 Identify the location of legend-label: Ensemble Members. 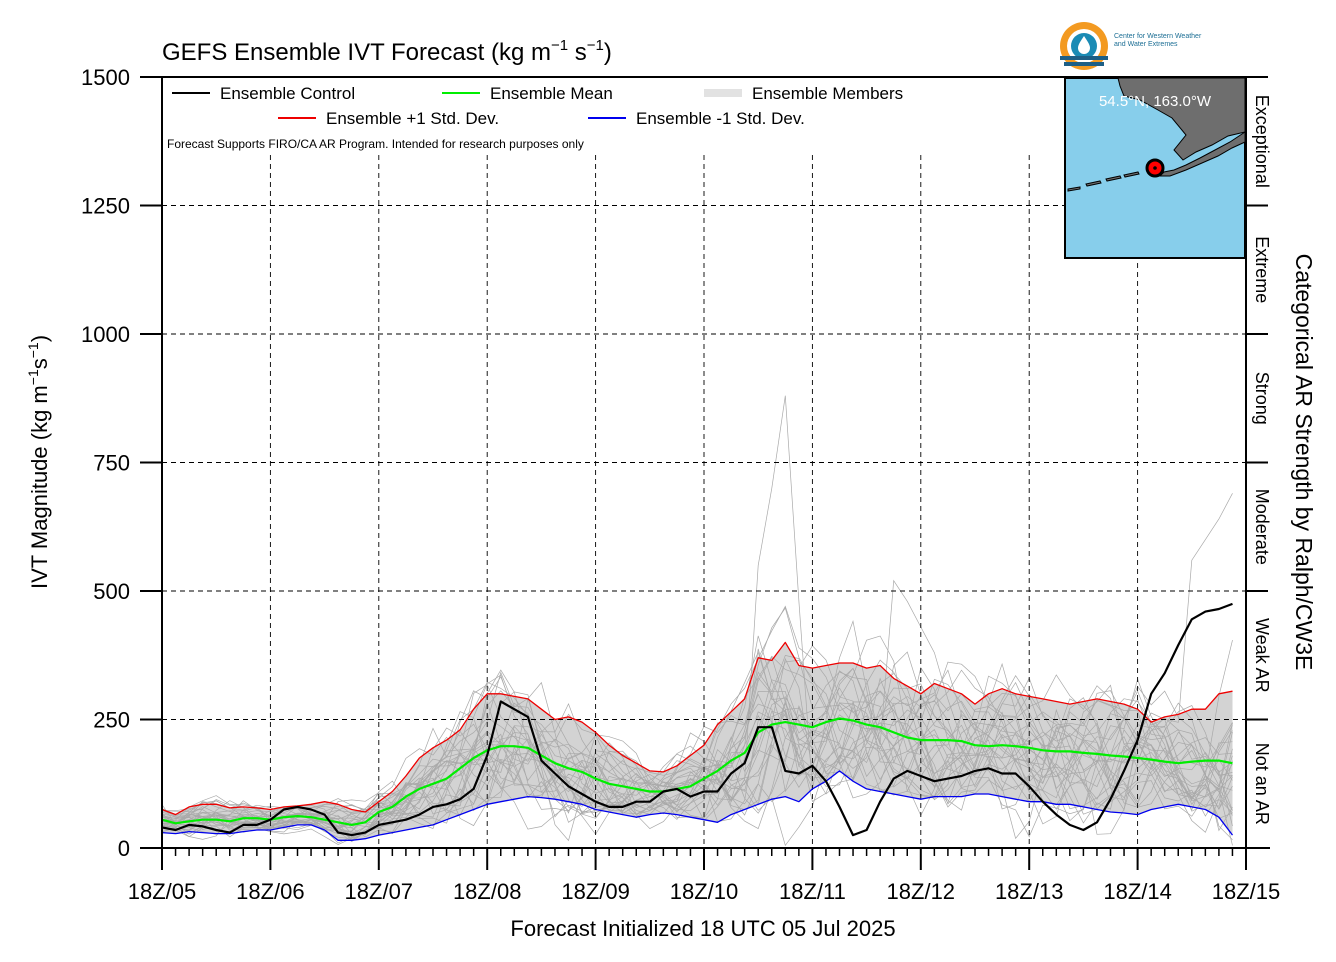
(827, 93).